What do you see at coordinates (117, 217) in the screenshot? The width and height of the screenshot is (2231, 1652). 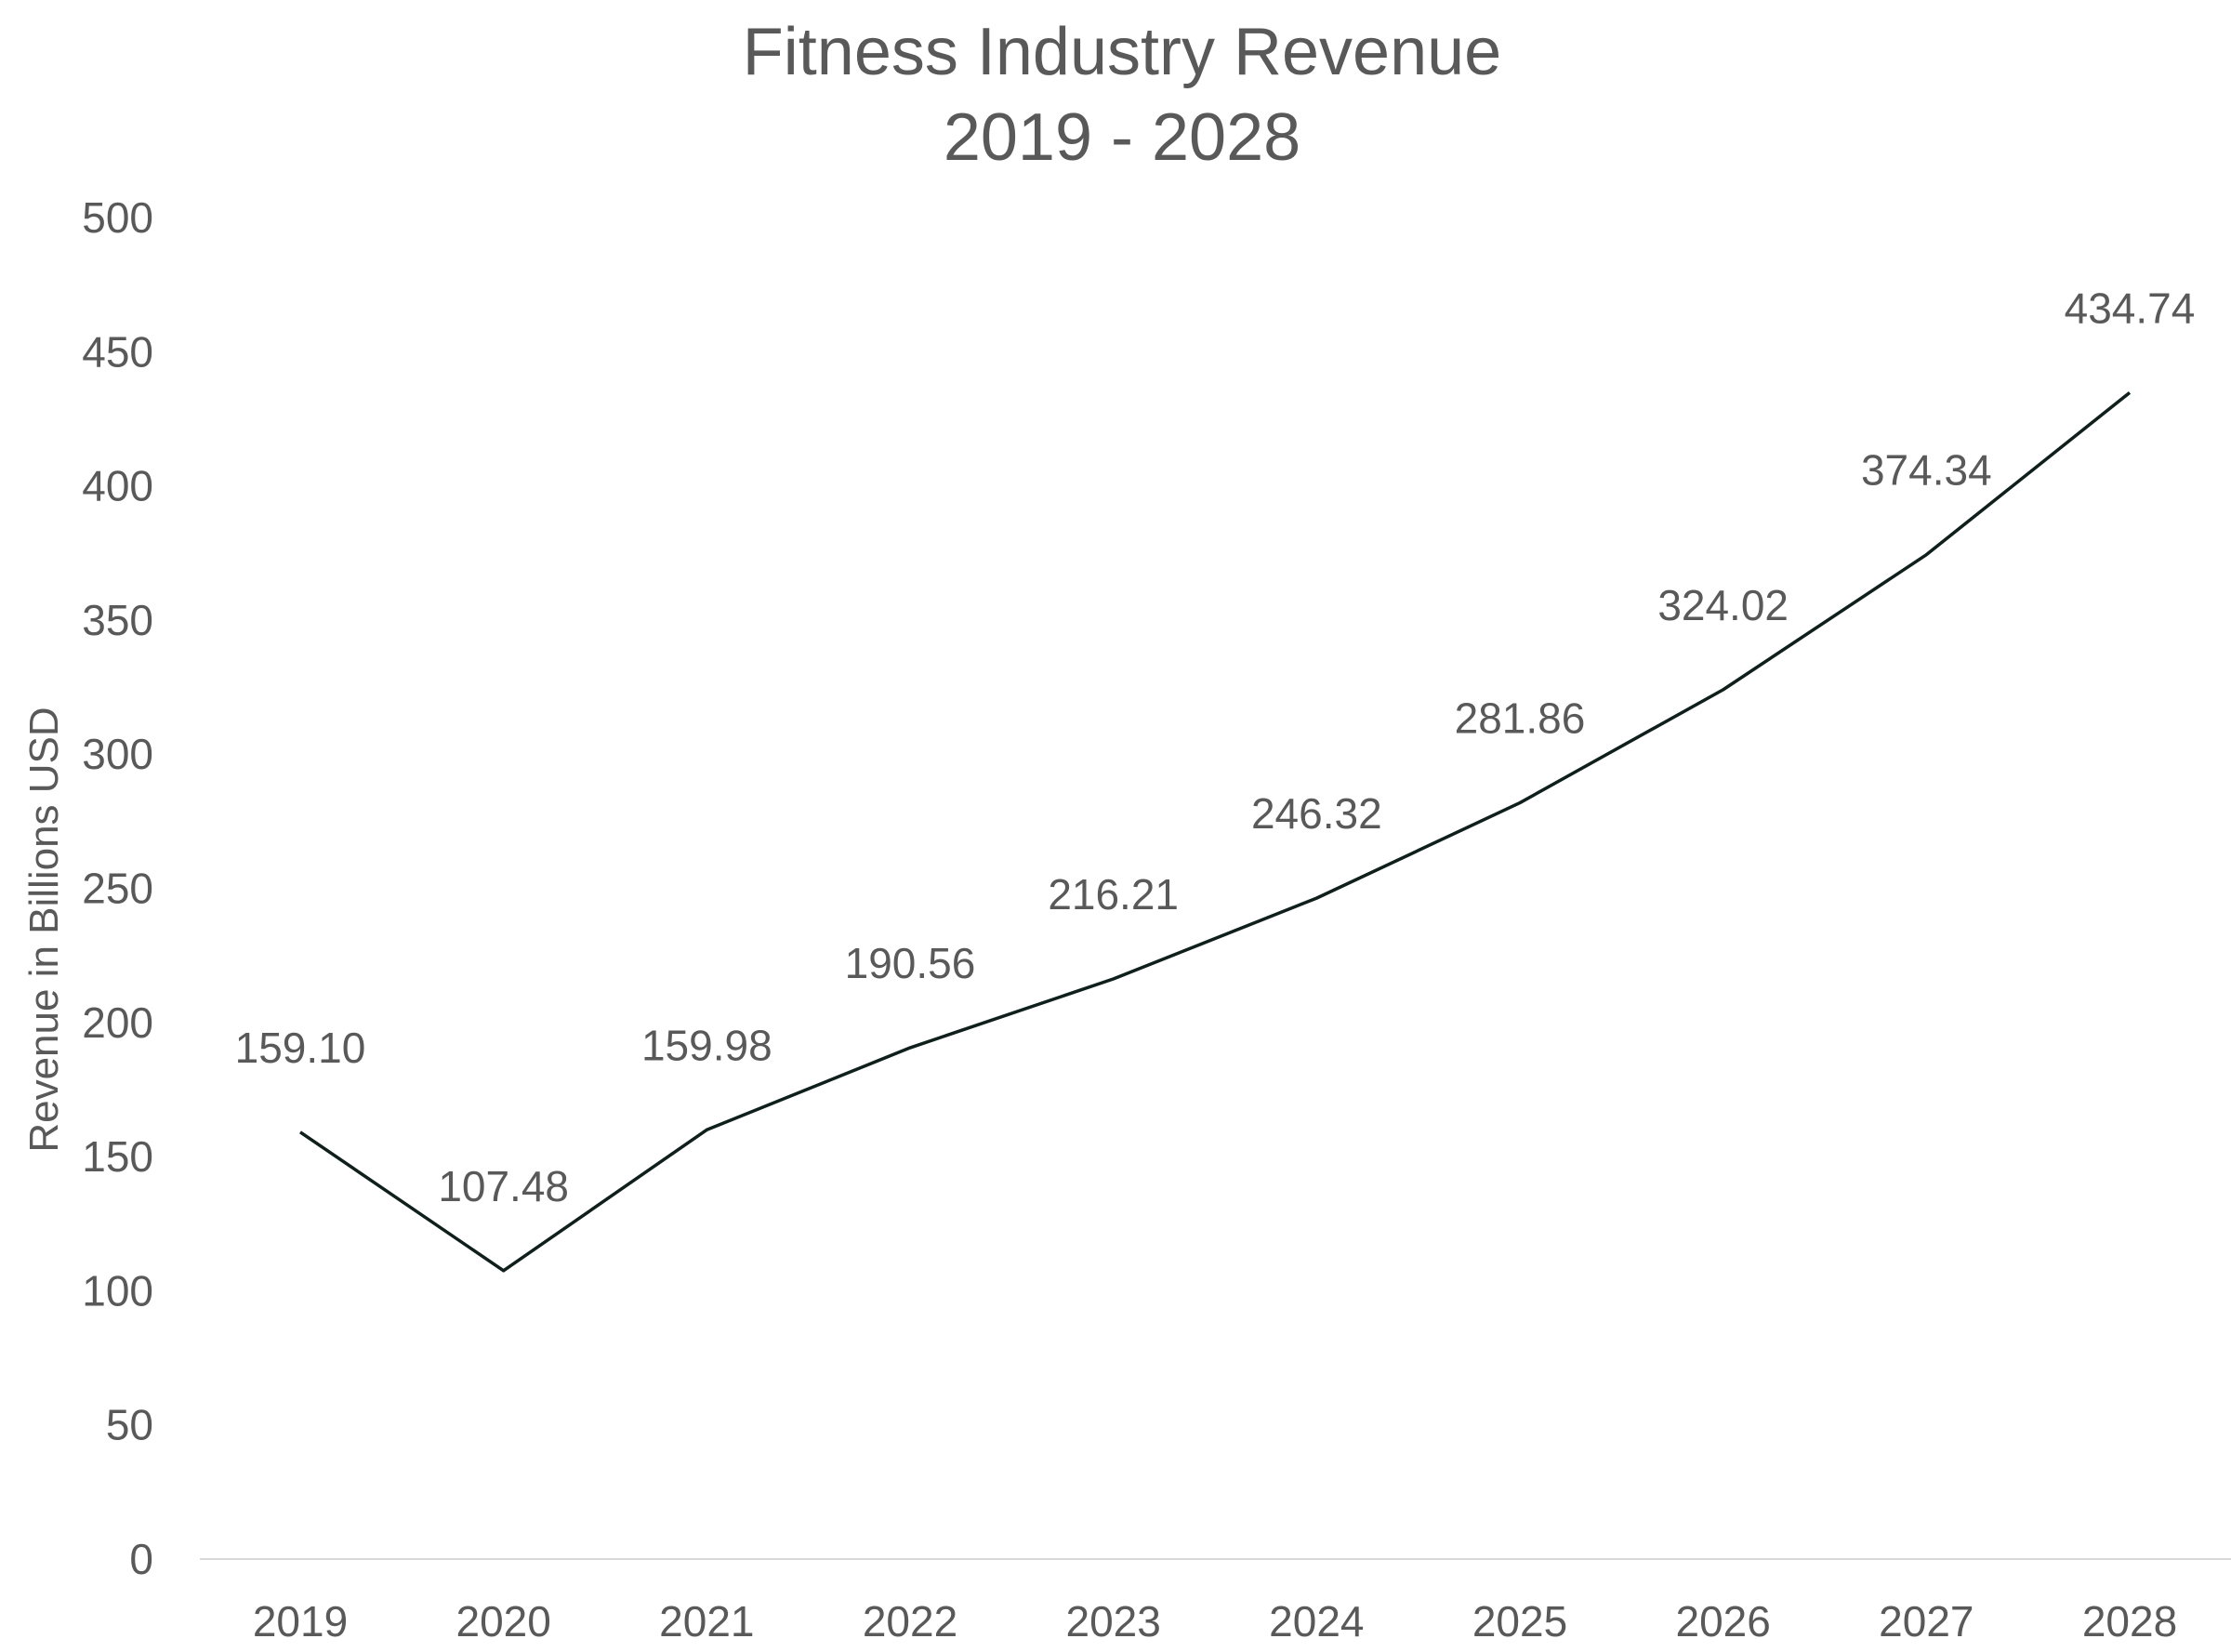 I see `y-tick-label: 500` at bounding box center [117, 217].